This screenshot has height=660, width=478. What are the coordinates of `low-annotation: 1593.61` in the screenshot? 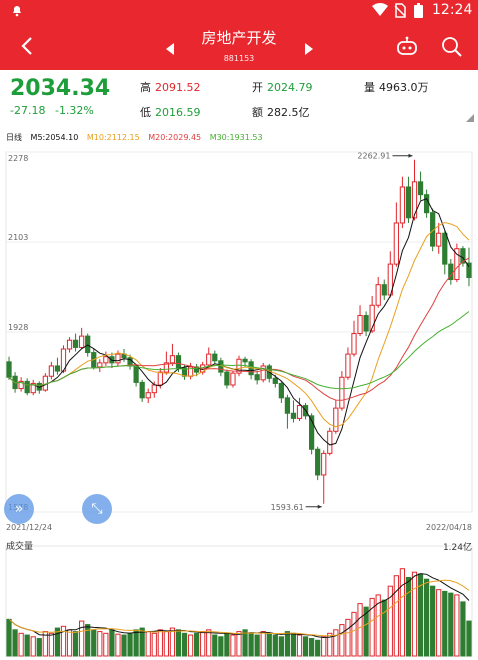 It's located at (287, 507).